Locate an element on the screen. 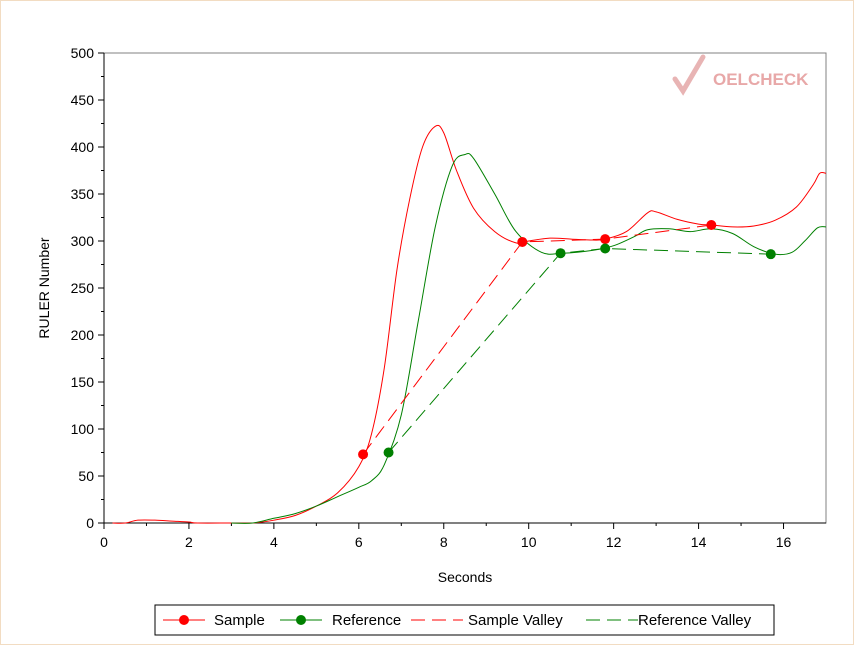 The height and width of the screenshot is (645, 854). y-tick-label: 100 is located at coordinates (83, 429).